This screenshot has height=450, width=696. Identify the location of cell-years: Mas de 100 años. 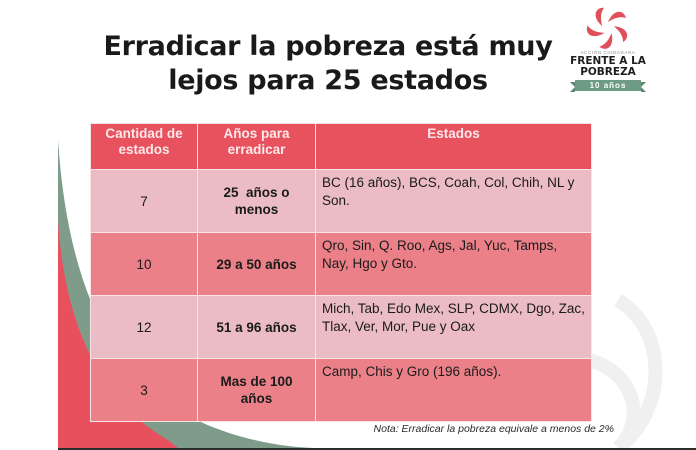
(256, 390).